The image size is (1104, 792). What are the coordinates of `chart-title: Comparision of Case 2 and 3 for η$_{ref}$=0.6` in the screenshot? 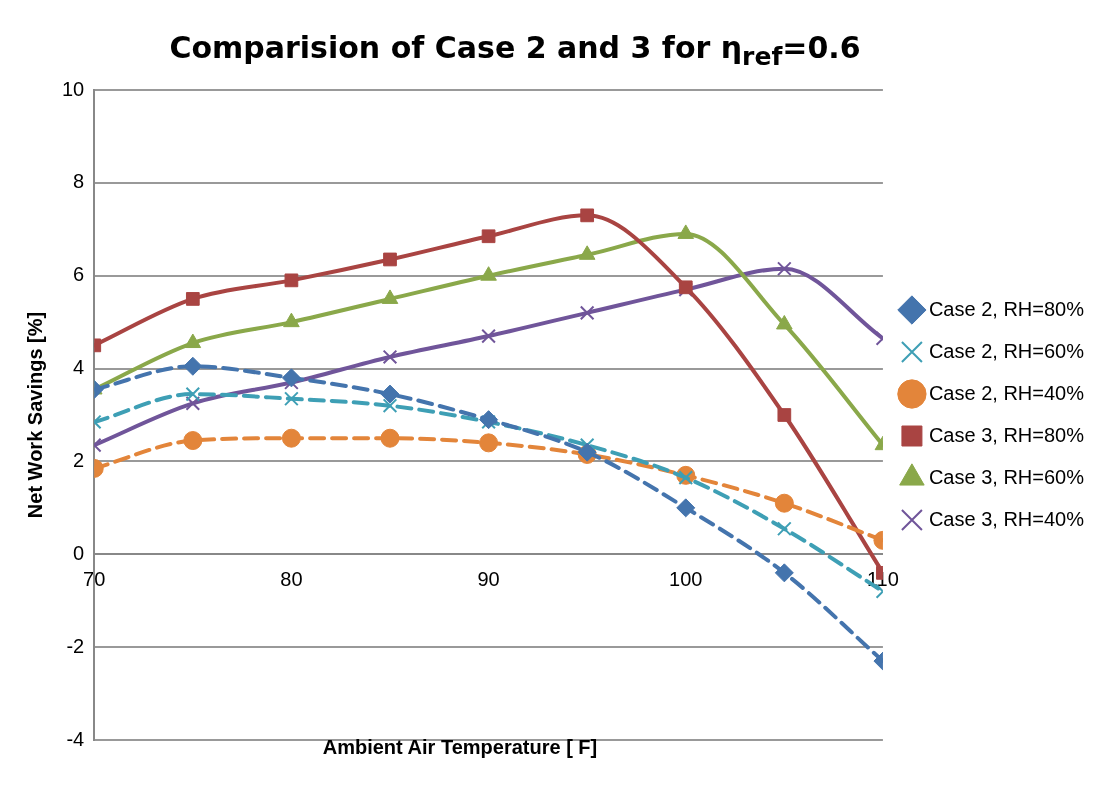 It's located at (515, 50).